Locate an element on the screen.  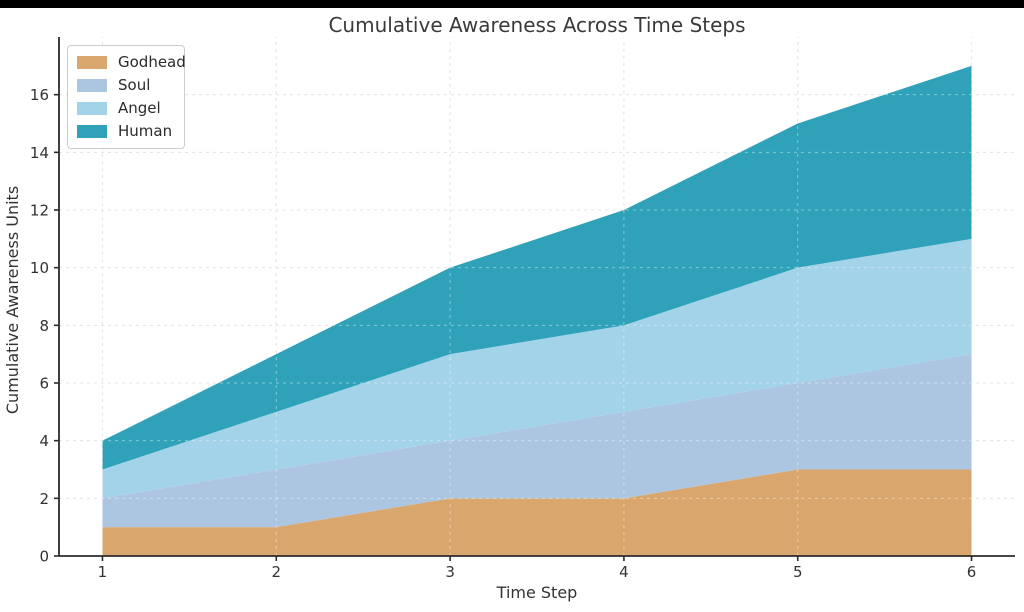
y-tick-label: 2 is located at coordinates (44, 499).